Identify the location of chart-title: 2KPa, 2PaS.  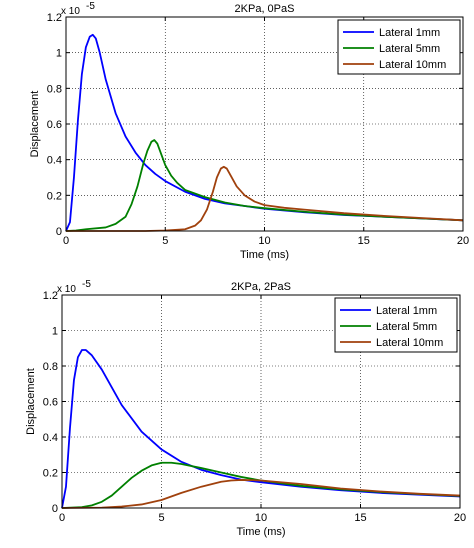
(261, 287).